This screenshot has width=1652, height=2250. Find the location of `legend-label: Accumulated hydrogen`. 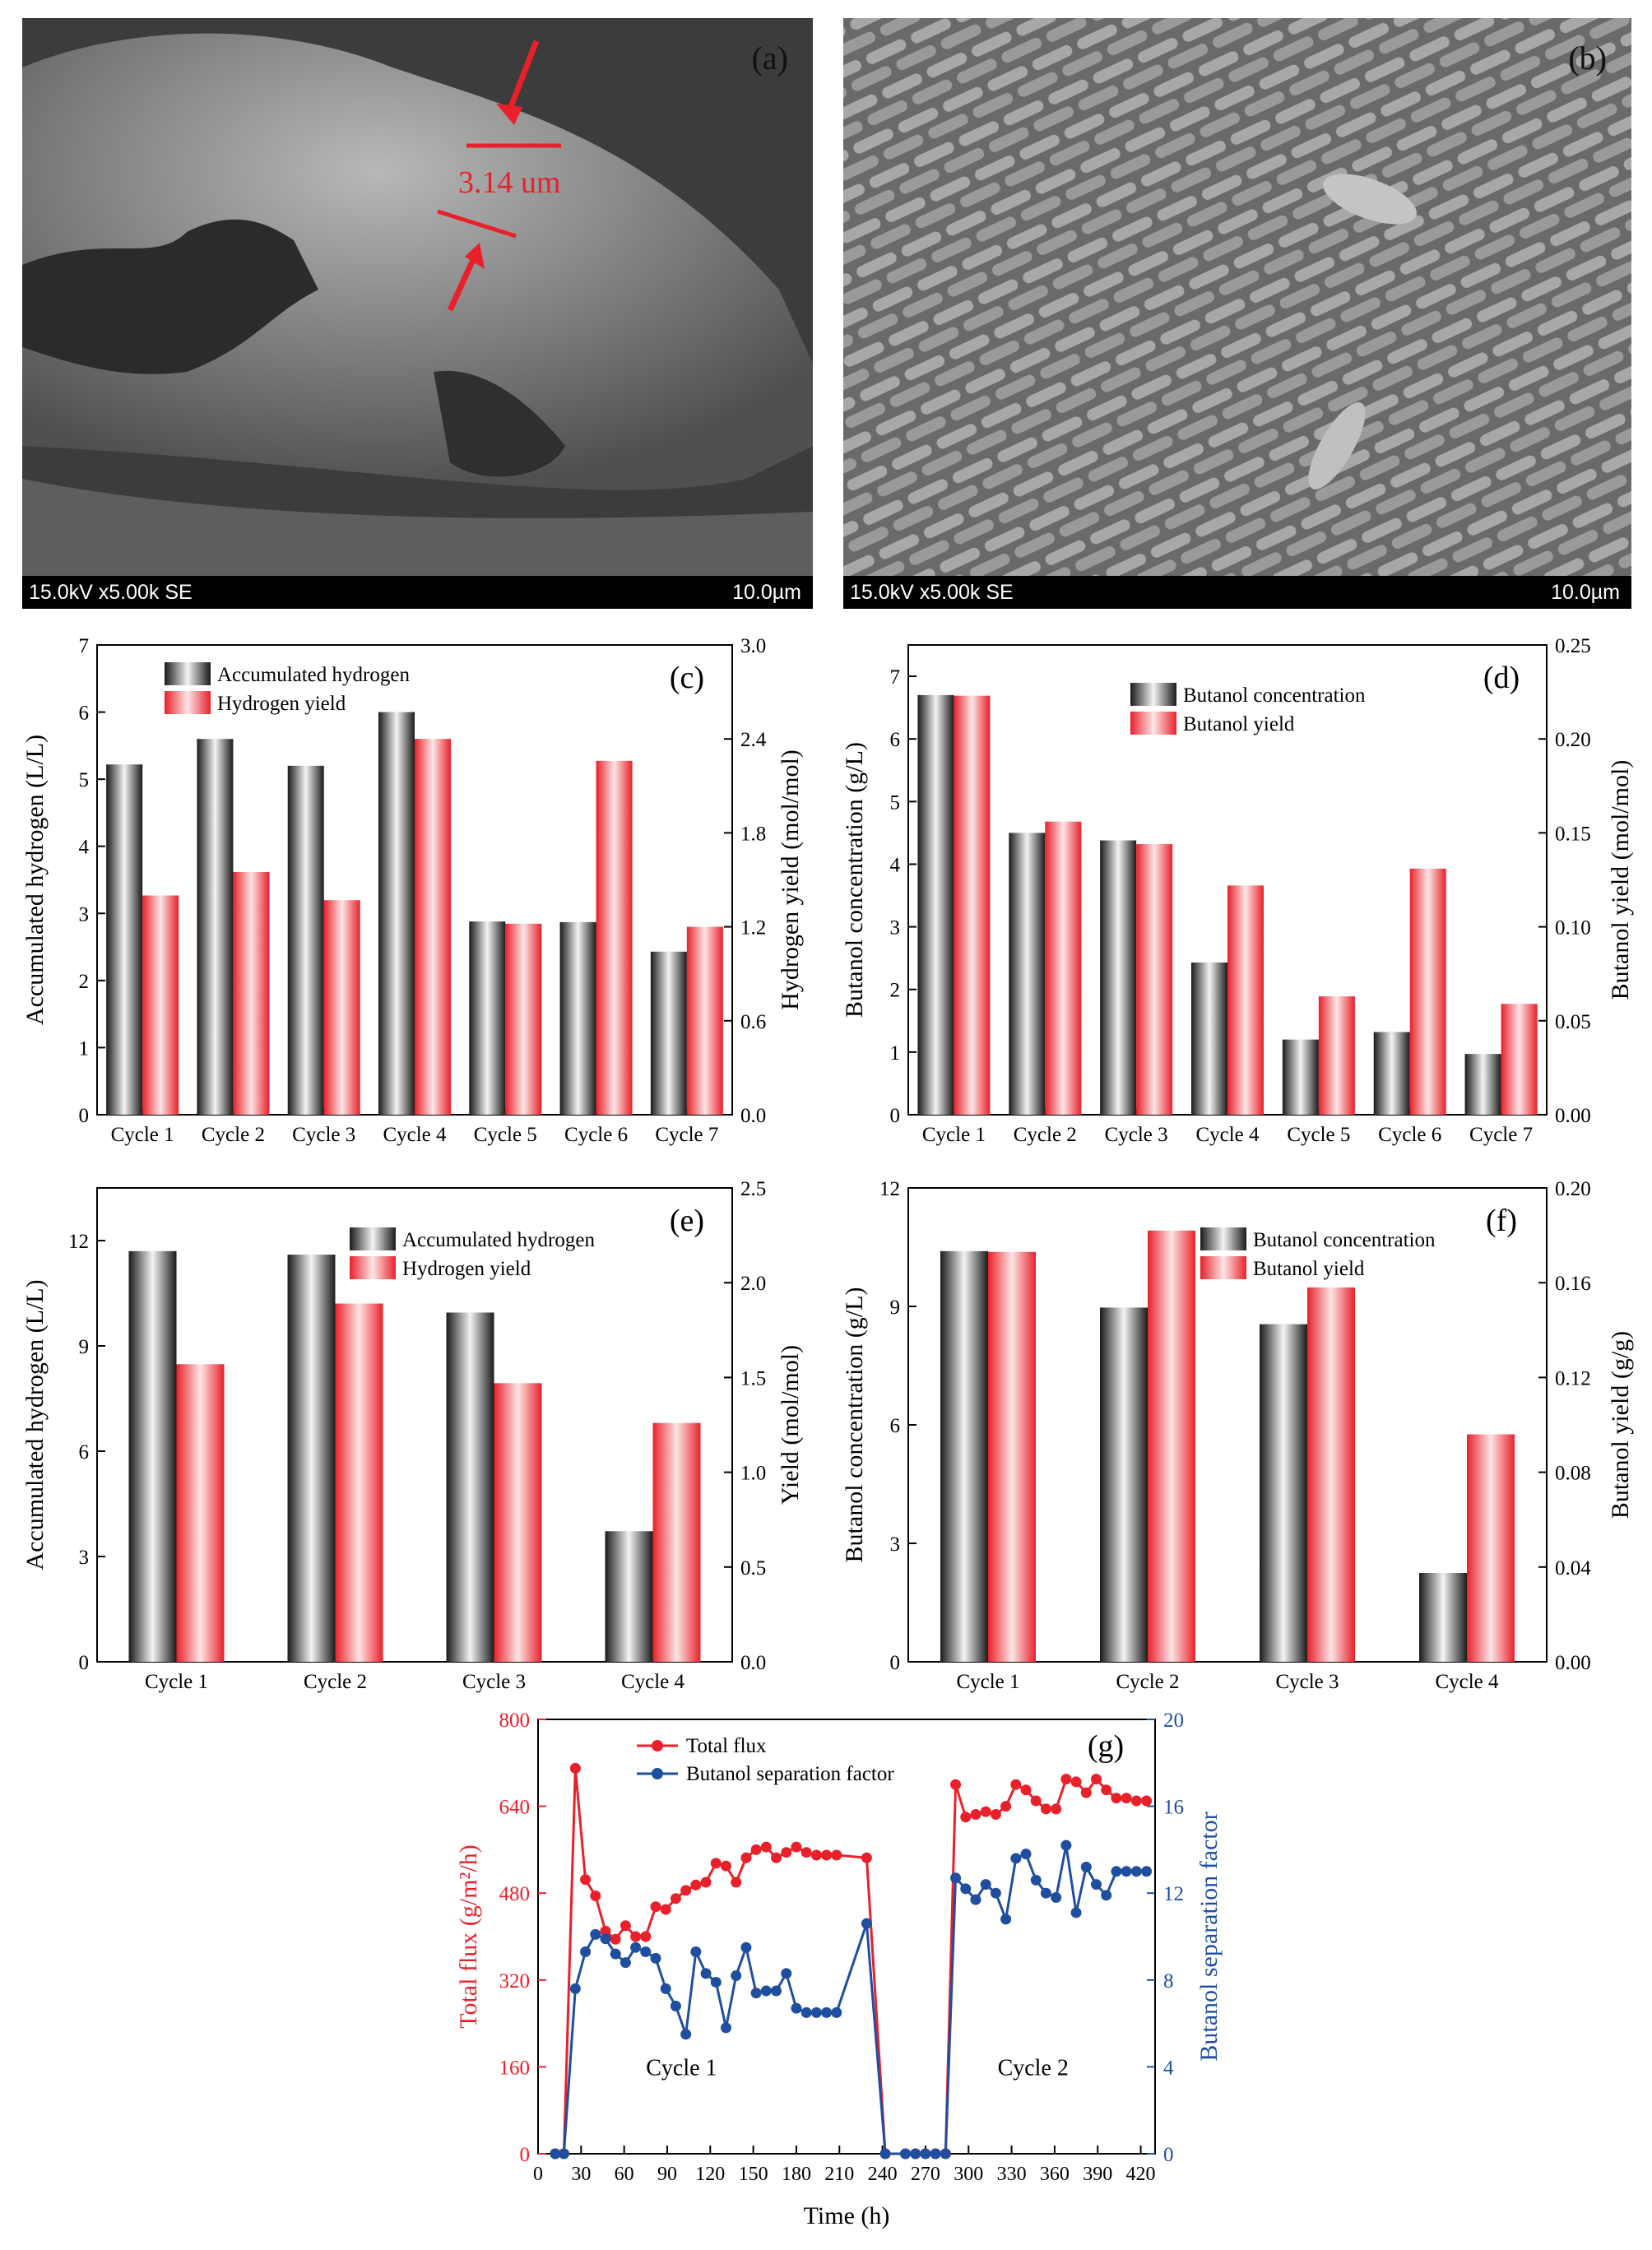

legend-label: Accumulated hydrogen is located at coordinates (499, 1240).